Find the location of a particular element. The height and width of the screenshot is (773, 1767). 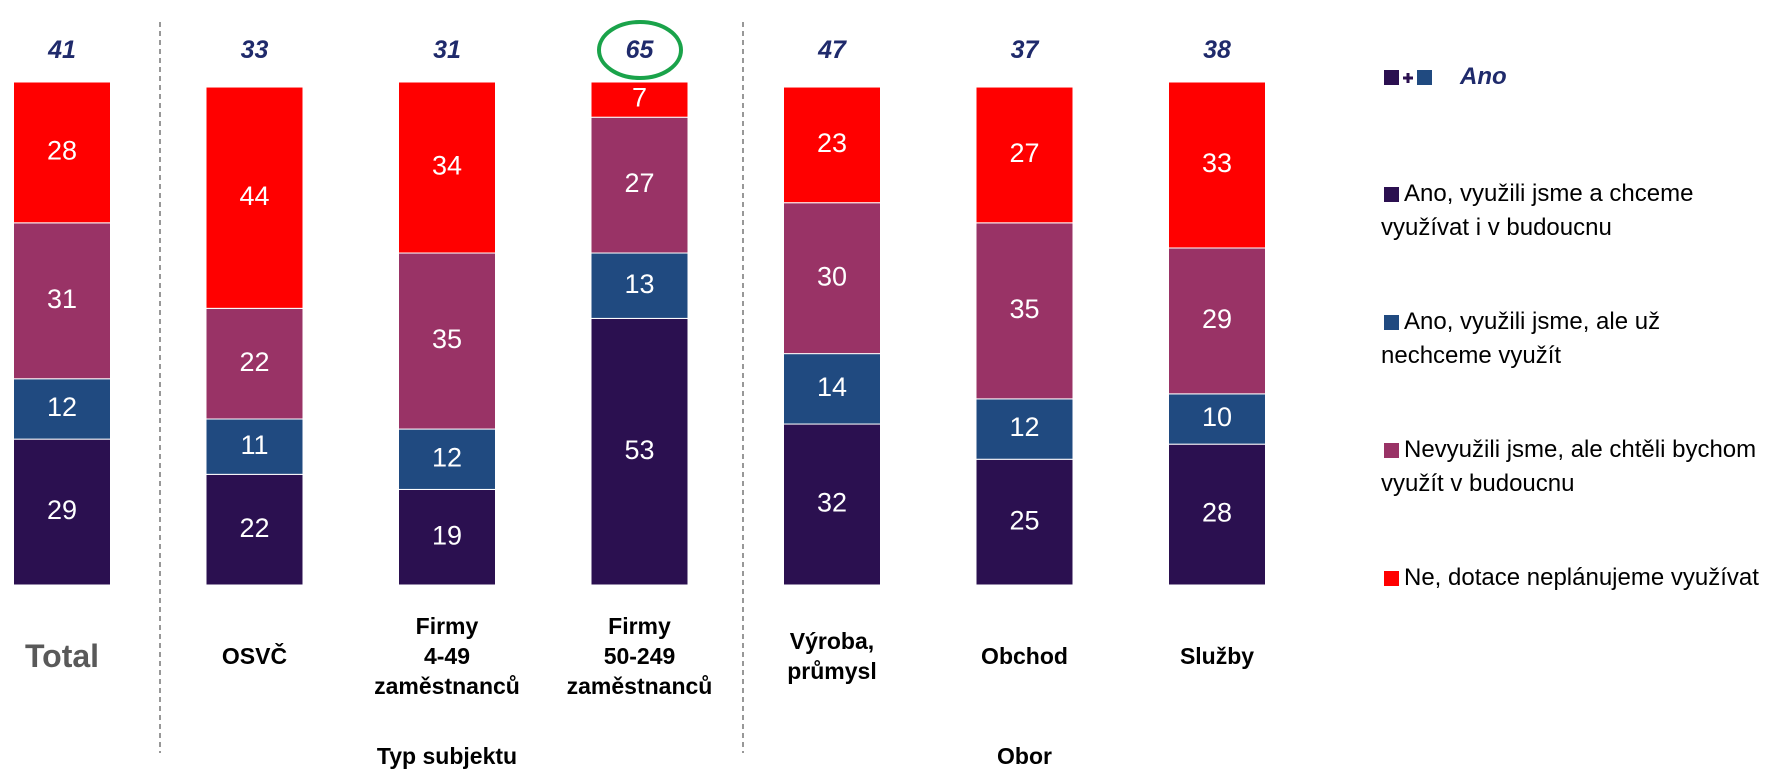

total-label: 37 is located at coordinates (1024, 50).